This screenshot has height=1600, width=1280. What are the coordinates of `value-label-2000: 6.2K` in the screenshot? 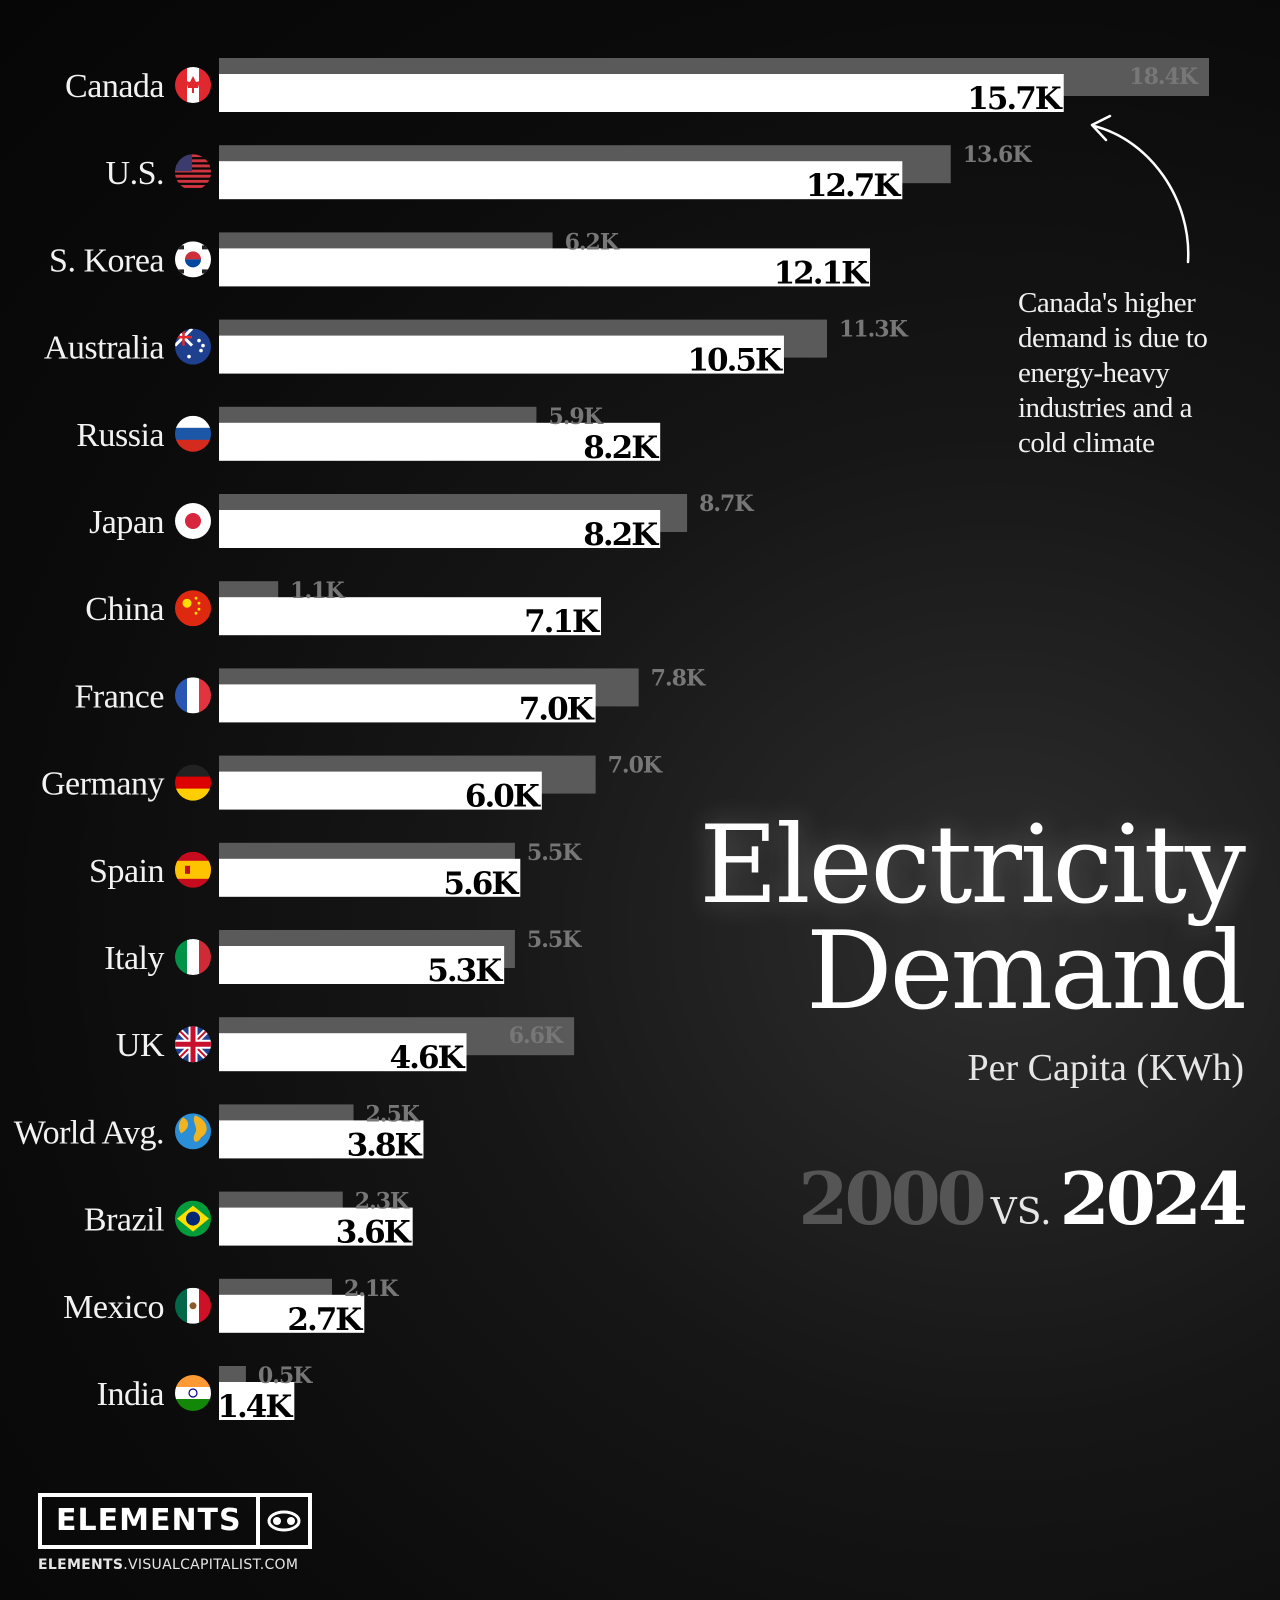 It's located at (592, 242).